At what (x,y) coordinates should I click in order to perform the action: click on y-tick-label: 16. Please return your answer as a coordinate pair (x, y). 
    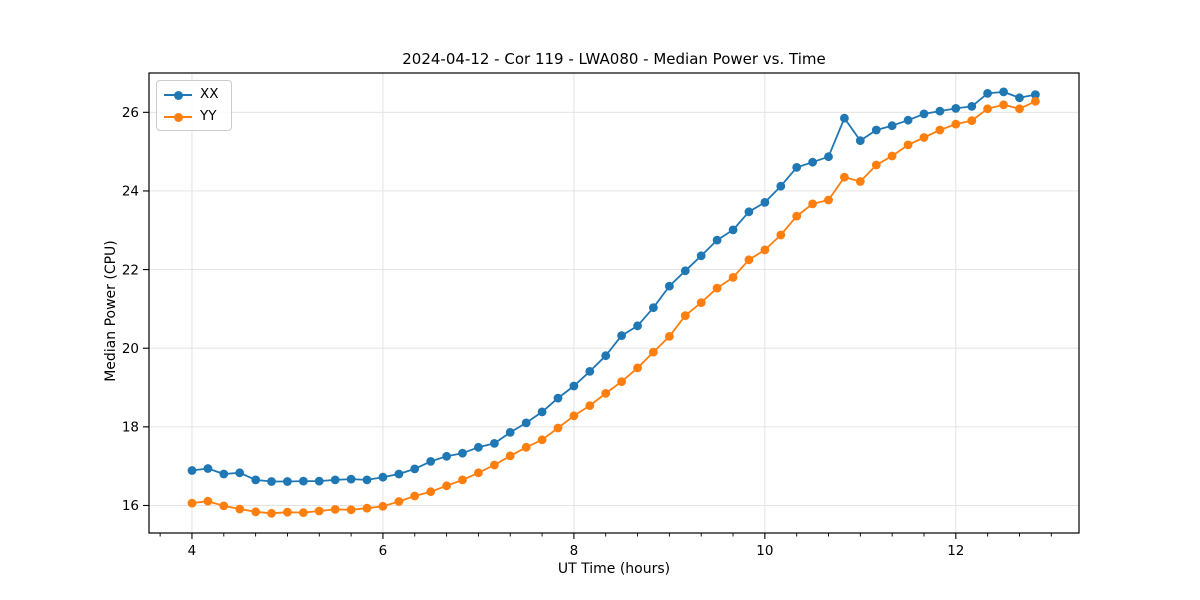
    Looking at the image, I should click on (130, 506).